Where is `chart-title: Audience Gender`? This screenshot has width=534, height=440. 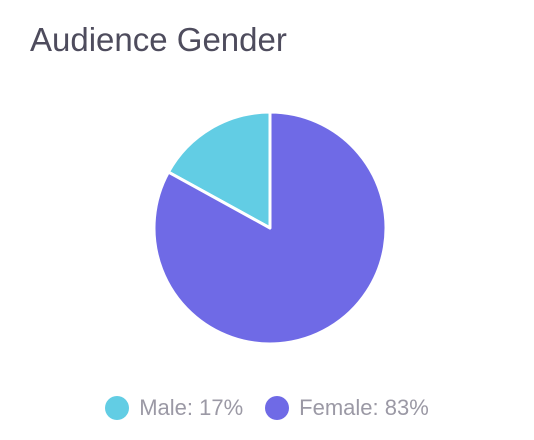 chart-title: Audience Gender is located at coordinates (158, 39).